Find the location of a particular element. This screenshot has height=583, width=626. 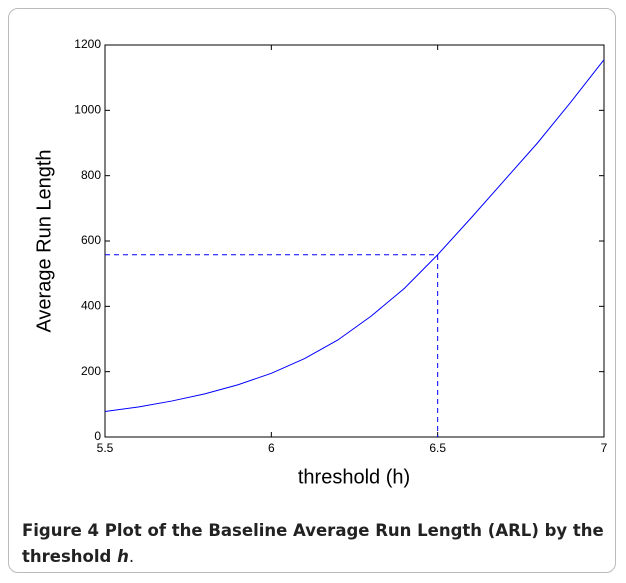

x-tick-label: 6 is located at coordinates (271, 448).